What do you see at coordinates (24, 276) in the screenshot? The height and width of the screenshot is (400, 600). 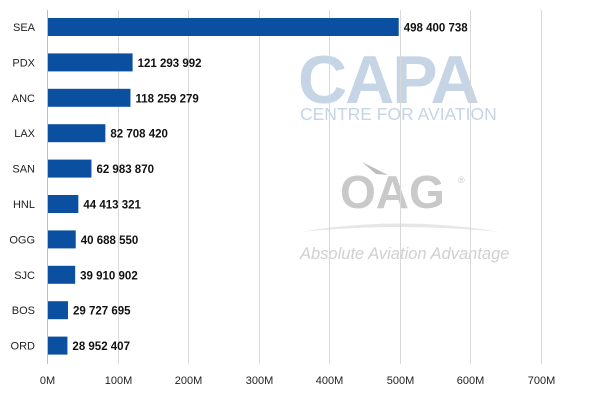 I see `y-tick-label: SJC` at bounding box center [24, 276].